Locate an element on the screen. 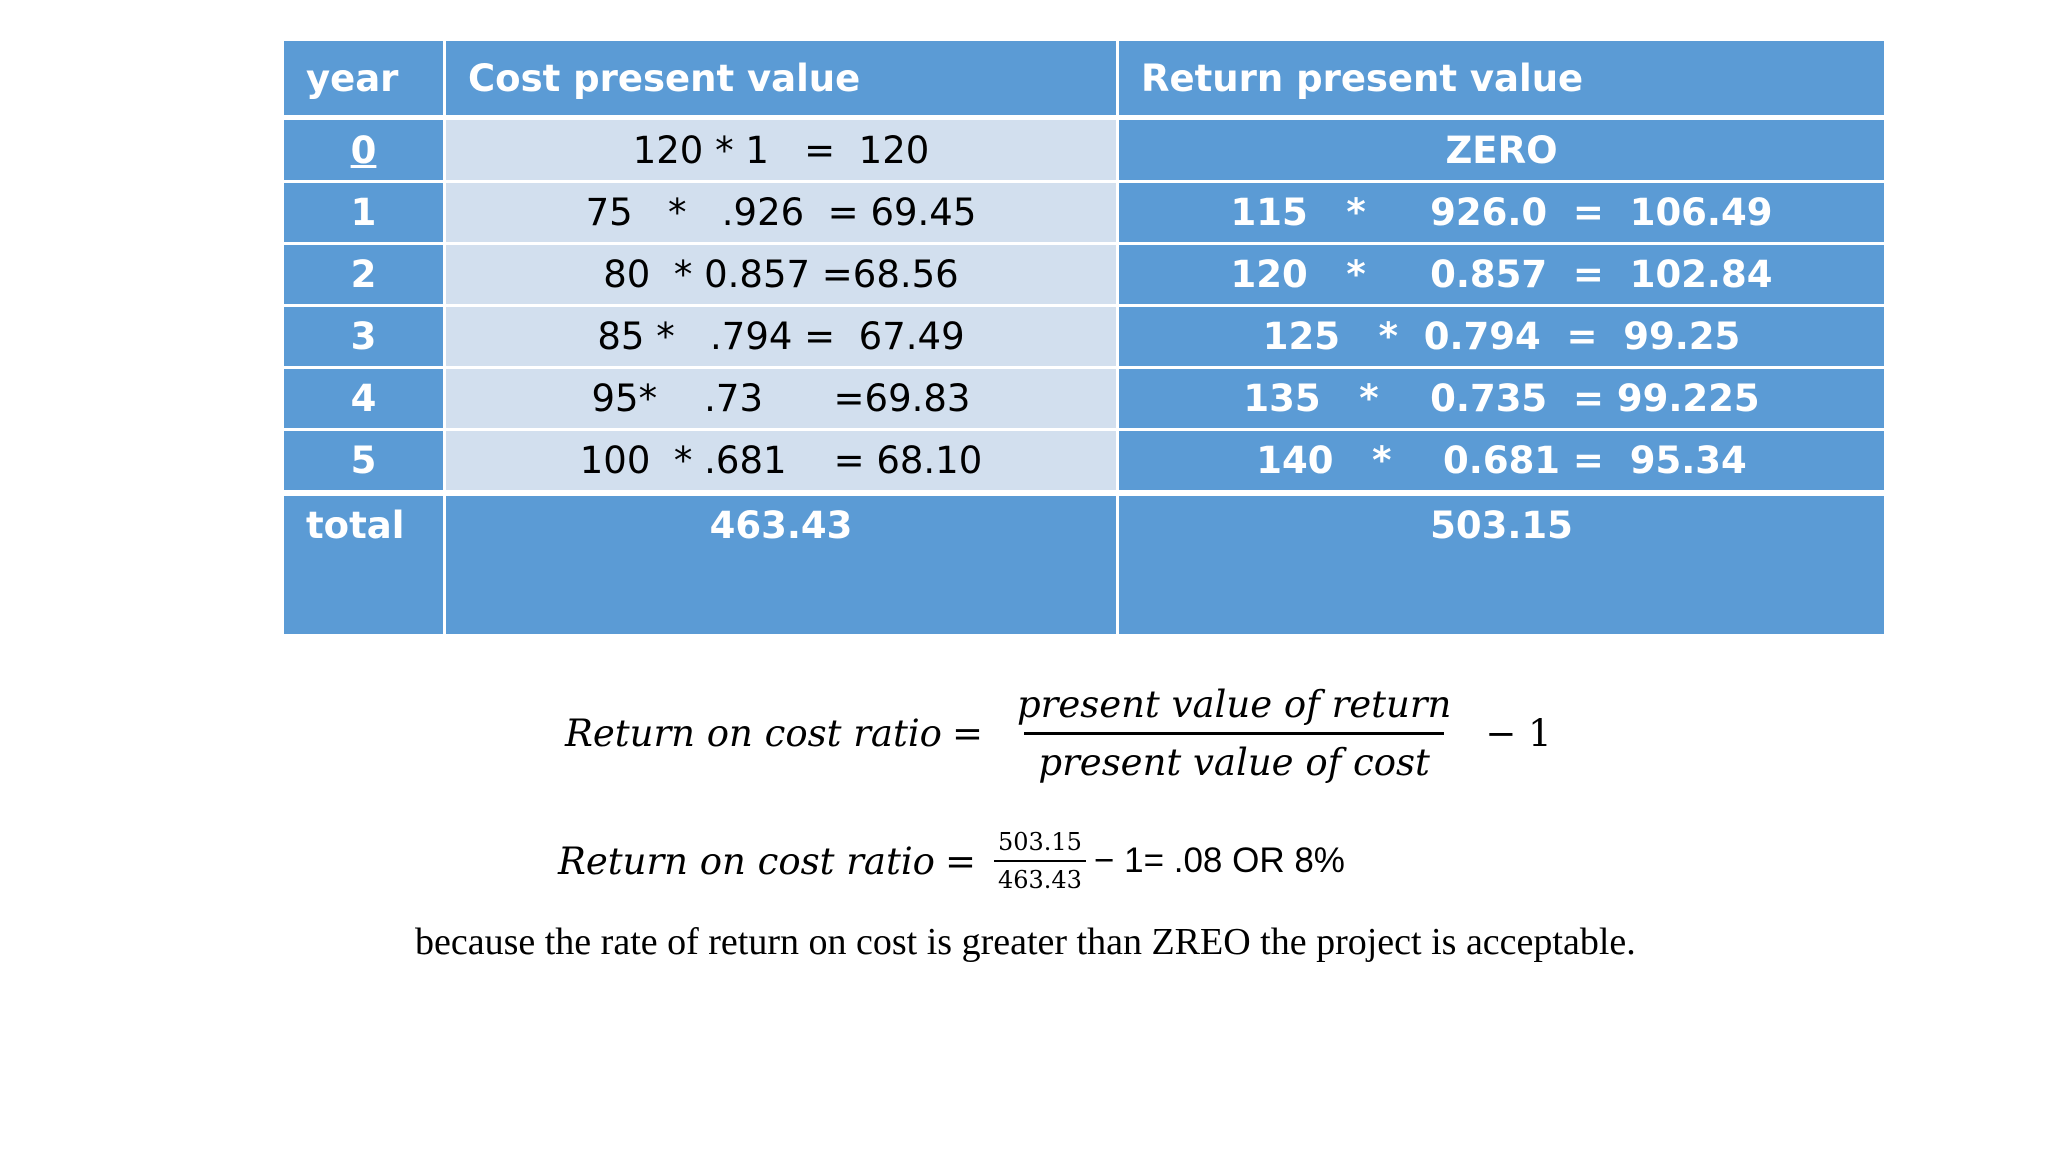 Image resolution: width=2048 pixels, height=1152 pixels. total-label: total is located at coordinates (363, 562).